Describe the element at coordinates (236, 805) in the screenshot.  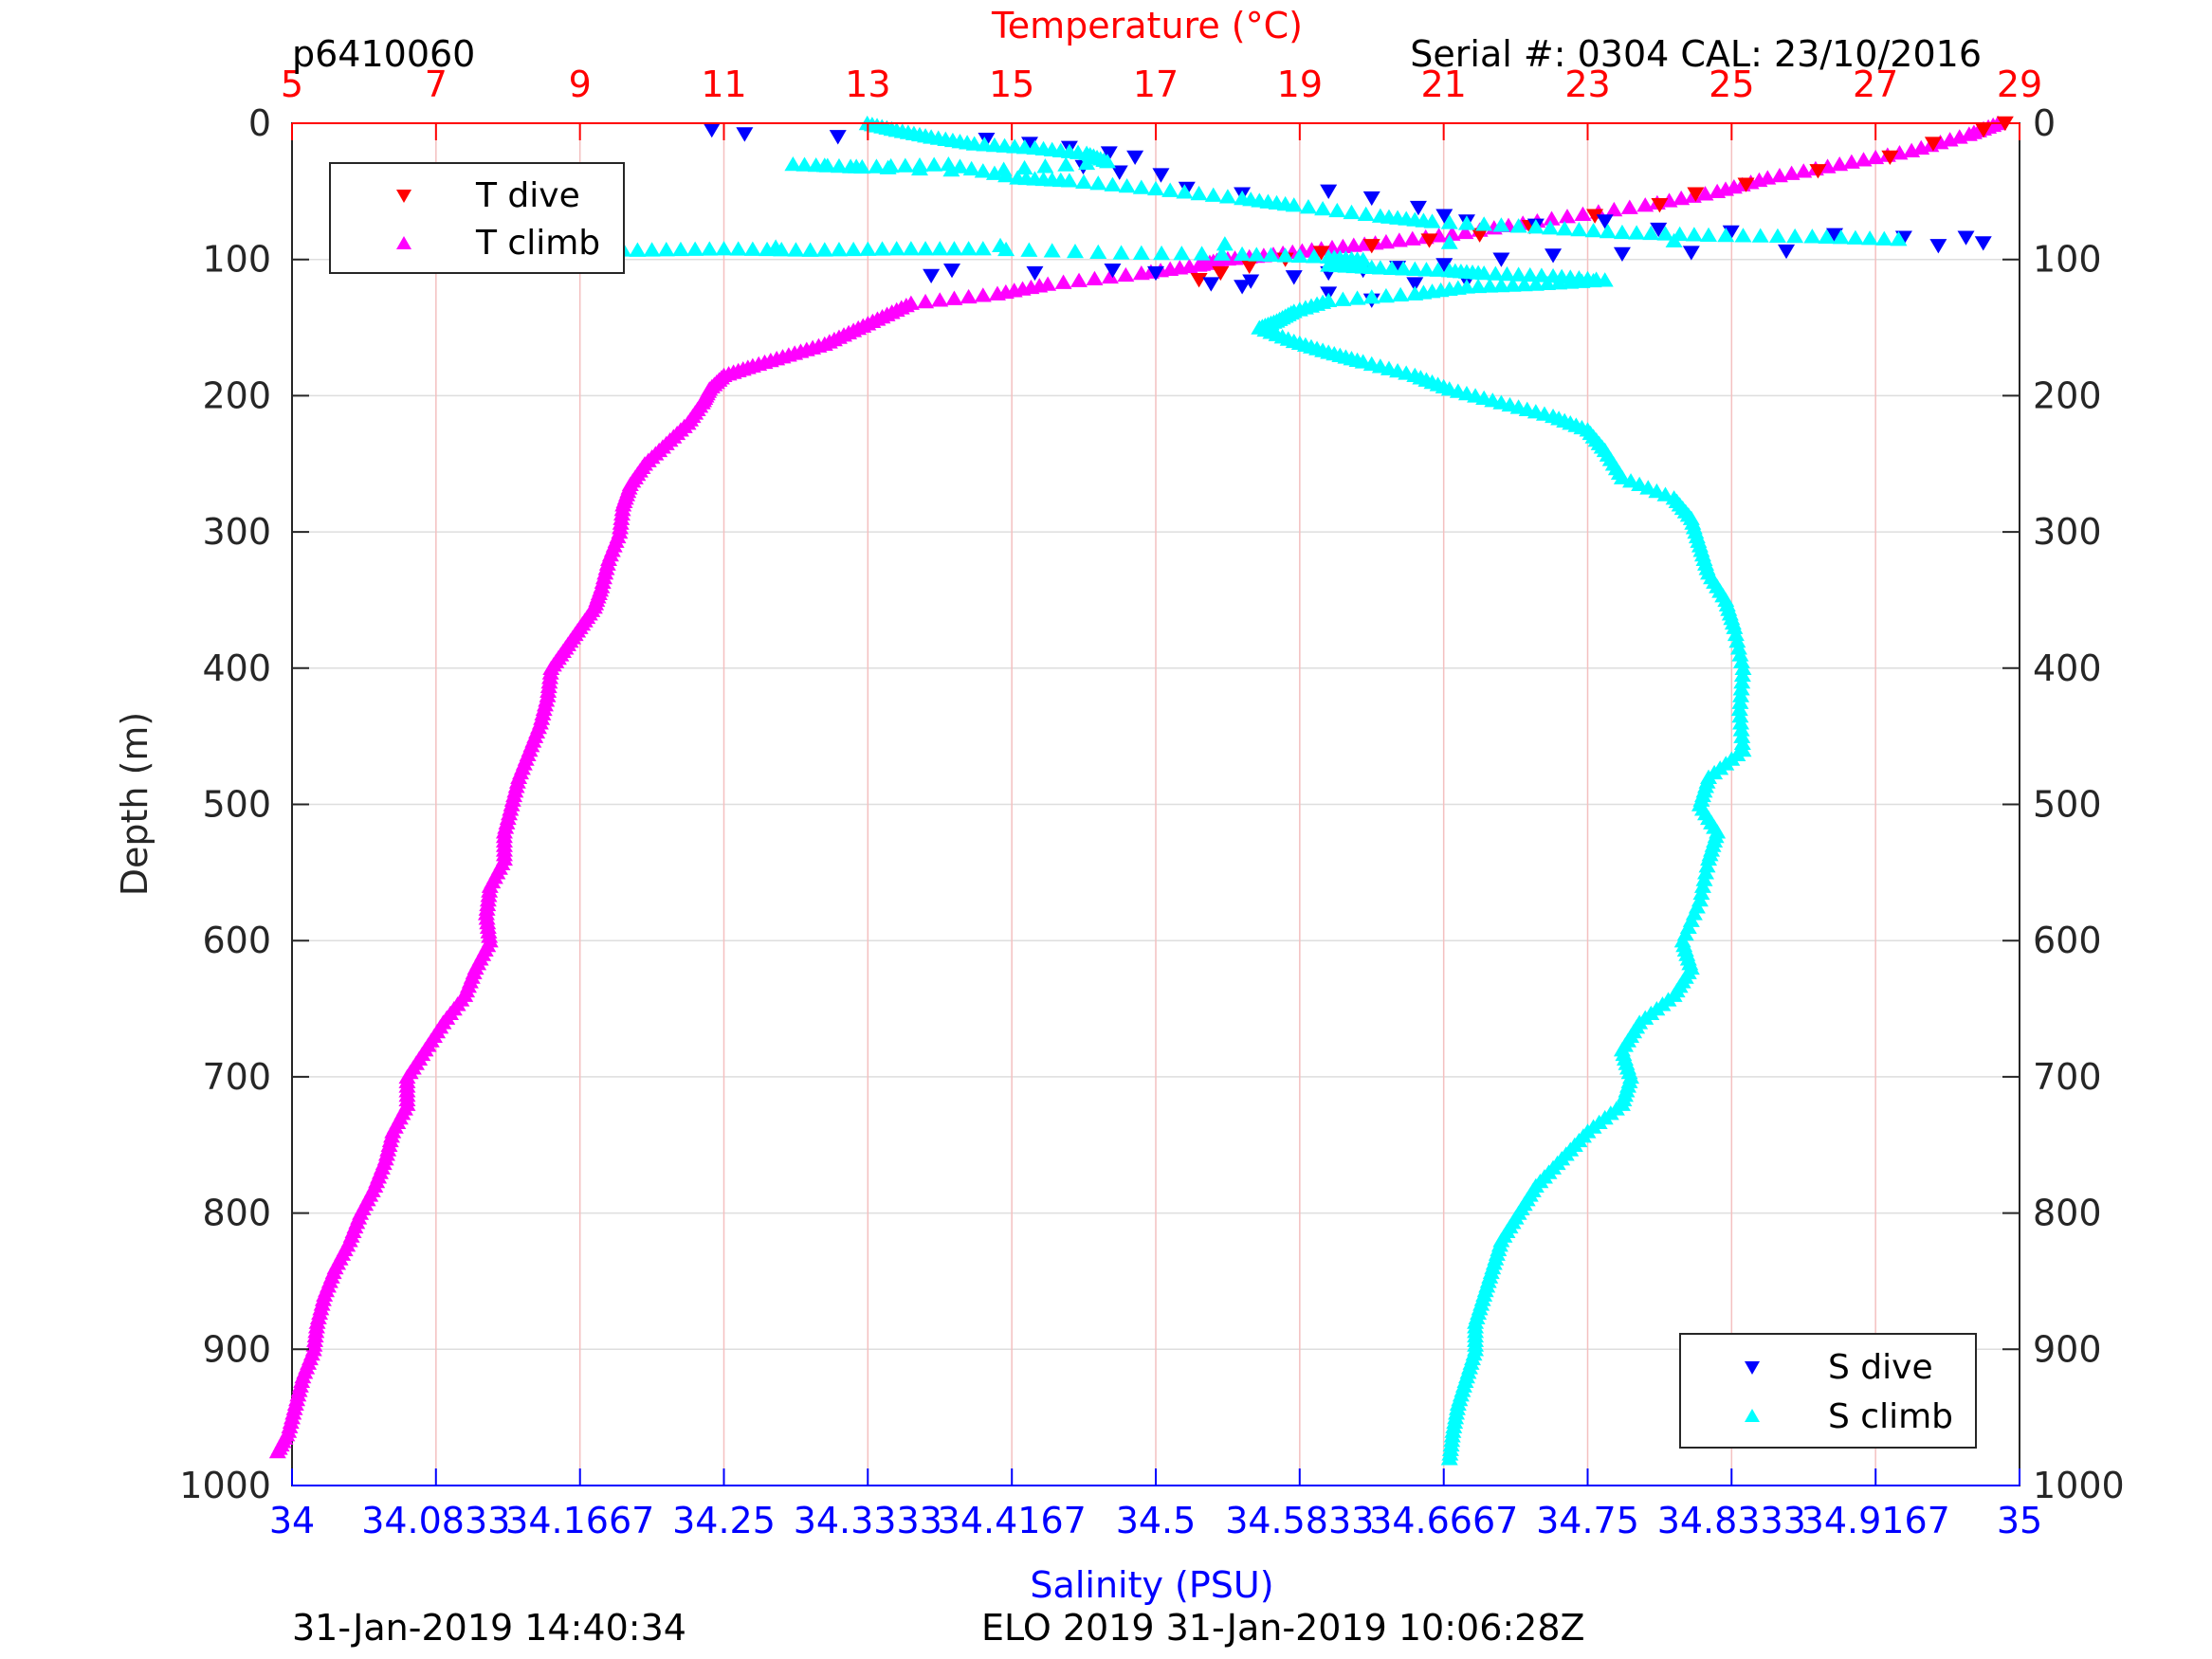
I see `y-tick-label-left: 500` at that location.